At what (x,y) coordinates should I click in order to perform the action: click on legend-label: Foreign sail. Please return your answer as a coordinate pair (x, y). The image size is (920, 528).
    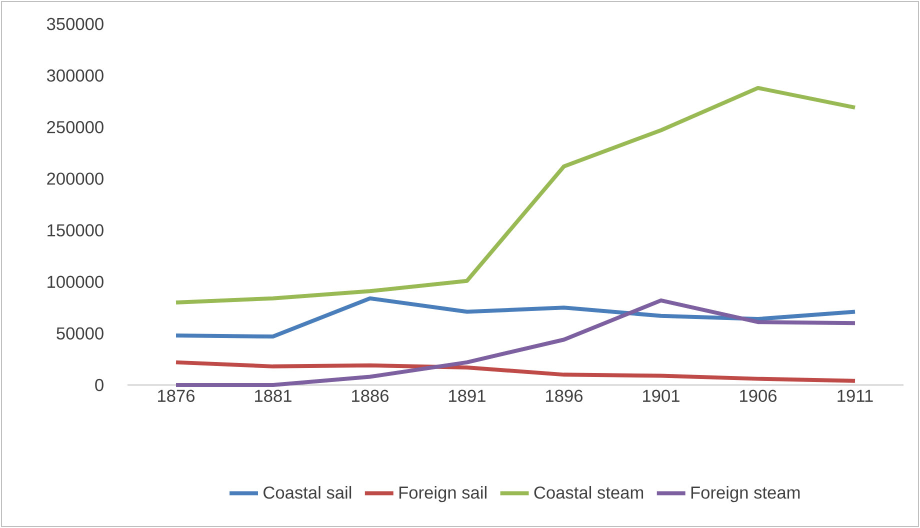
    Looking at the image, I should click on (442, 494).